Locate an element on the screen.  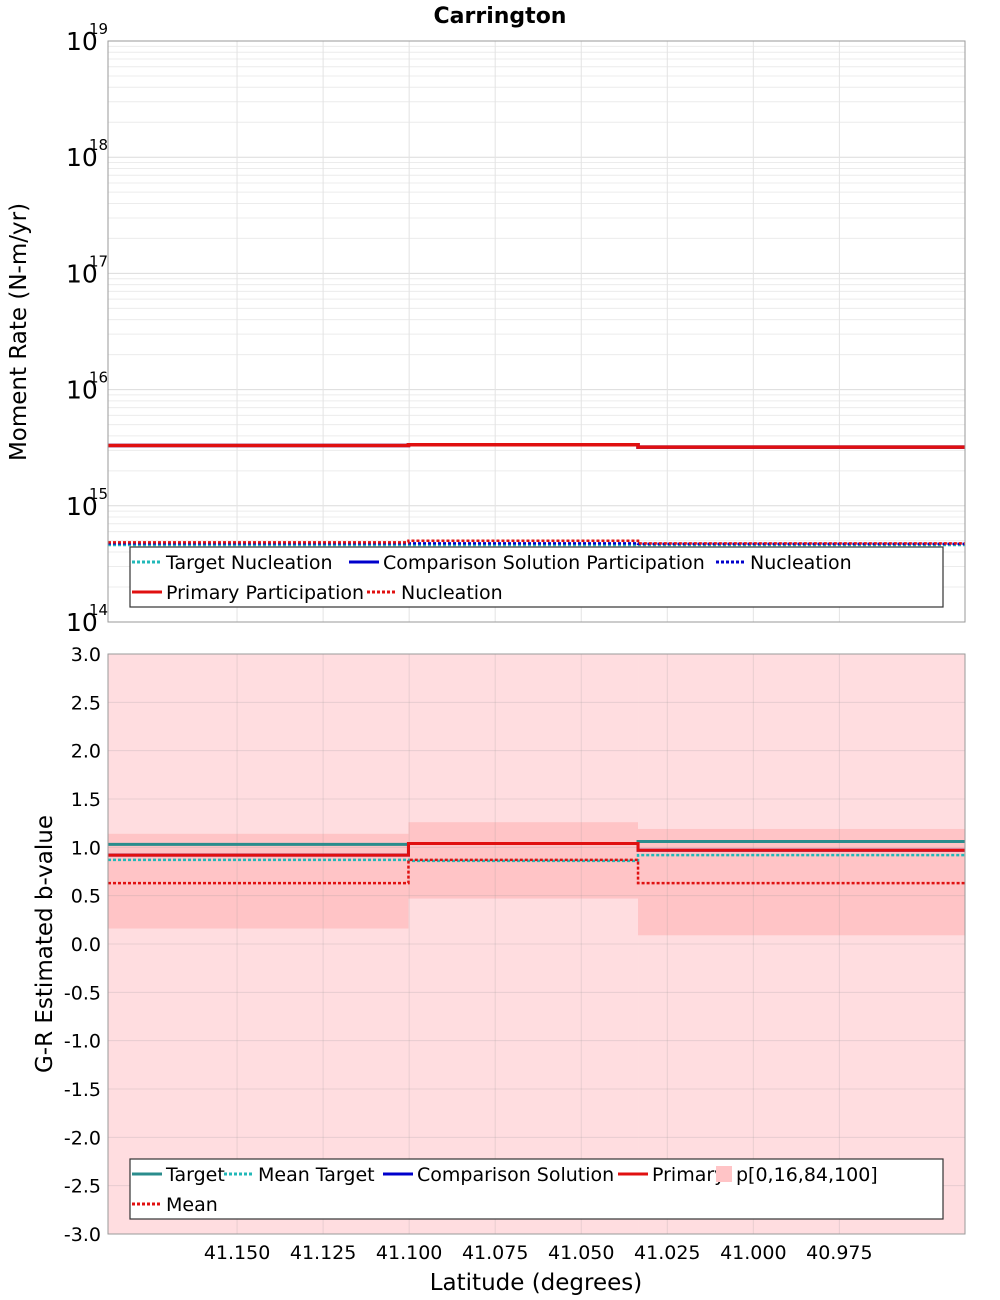
bottom-y-tick-label: 1.0 is located at coordinates (86, 848).